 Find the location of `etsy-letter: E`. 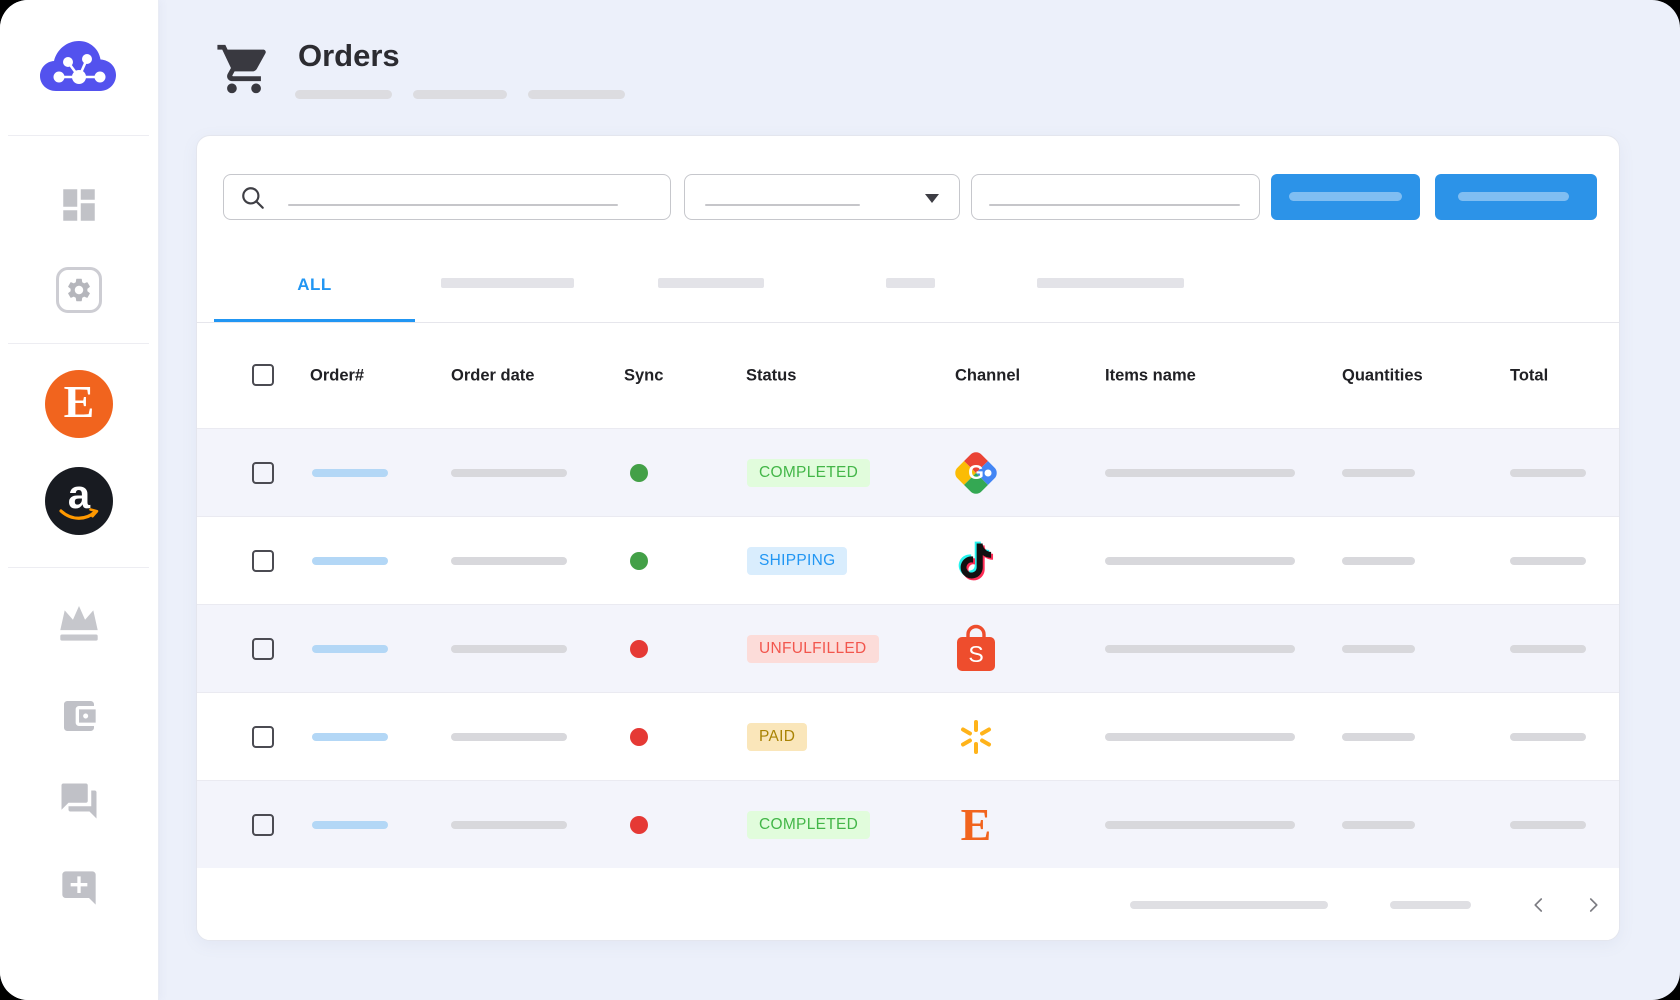

etsy-letter: E is located at coordinates (79, 401).